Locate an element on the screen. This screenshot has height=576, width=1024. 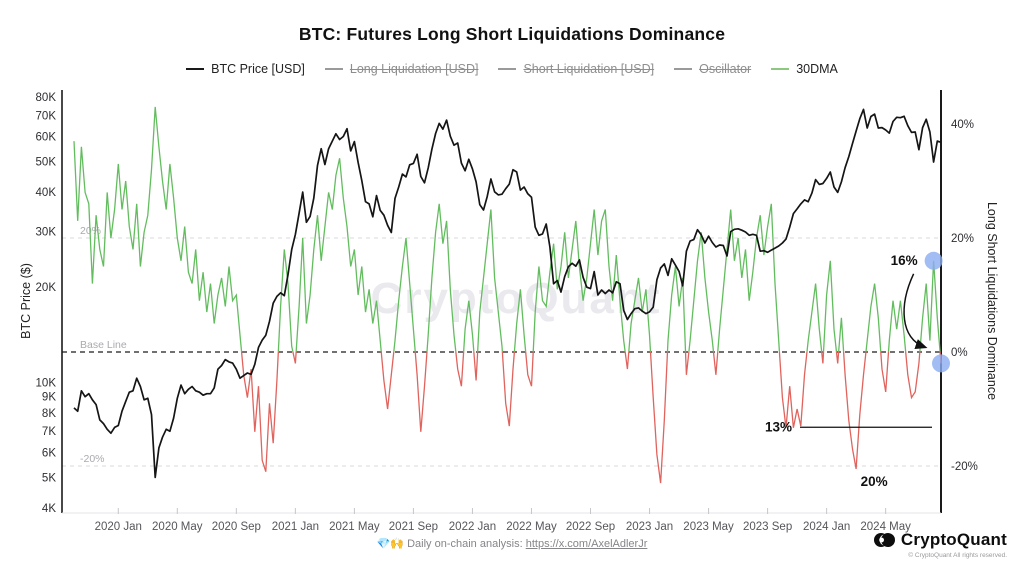
price-tick-label: 9K is located at coordinates (49, 398).